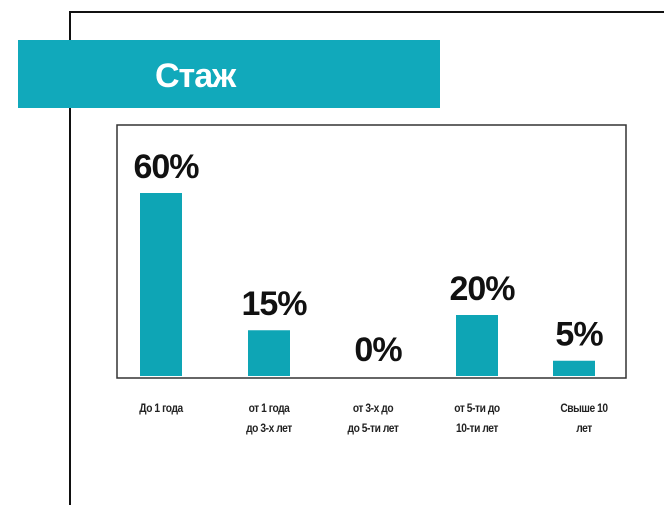  I want to click on value-label: 60%, so click(166, 167).